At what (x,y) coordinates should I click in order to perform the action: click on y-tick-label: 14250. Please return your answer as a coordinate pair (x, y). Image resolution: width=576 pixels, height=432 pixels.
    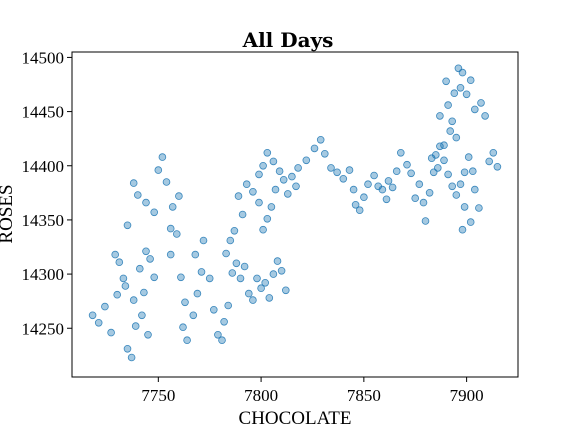
    Looking at the image, I should click on (43, 328).